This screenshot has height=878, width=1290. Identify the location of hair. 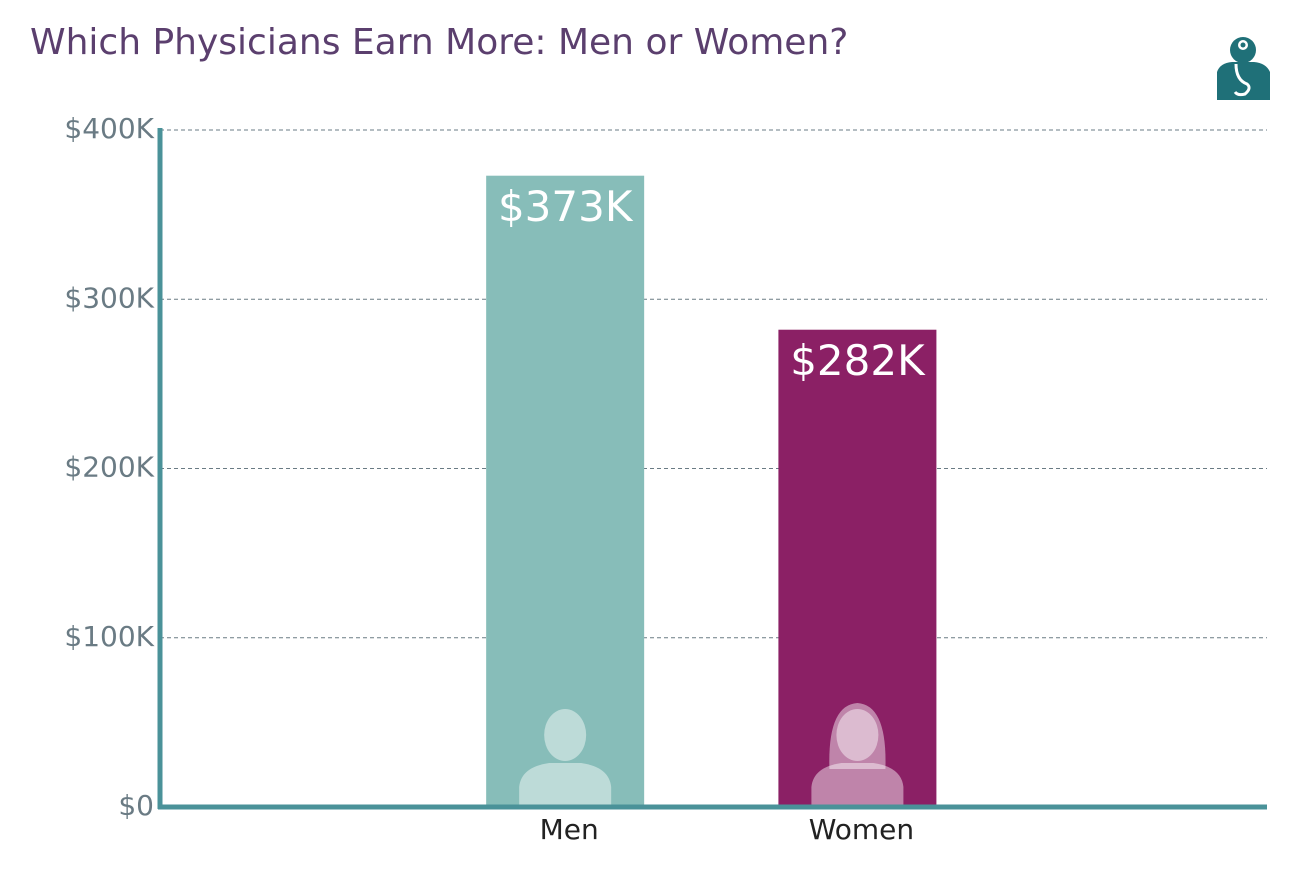
(857, 736).